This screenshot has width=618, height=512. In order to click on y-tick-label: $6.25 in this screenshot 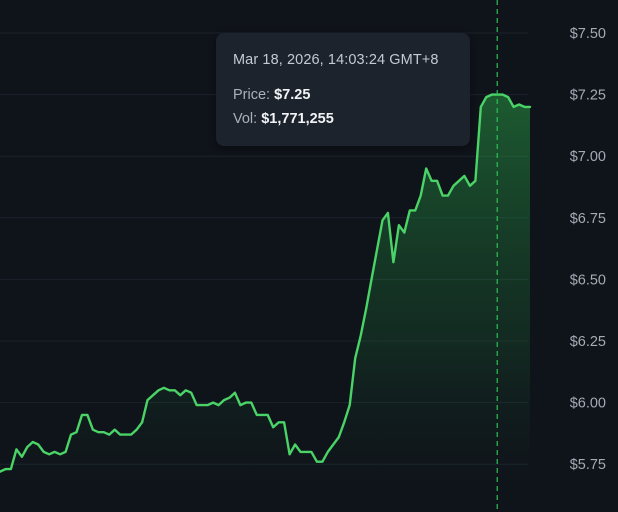, I will do `click(588, 342)`.